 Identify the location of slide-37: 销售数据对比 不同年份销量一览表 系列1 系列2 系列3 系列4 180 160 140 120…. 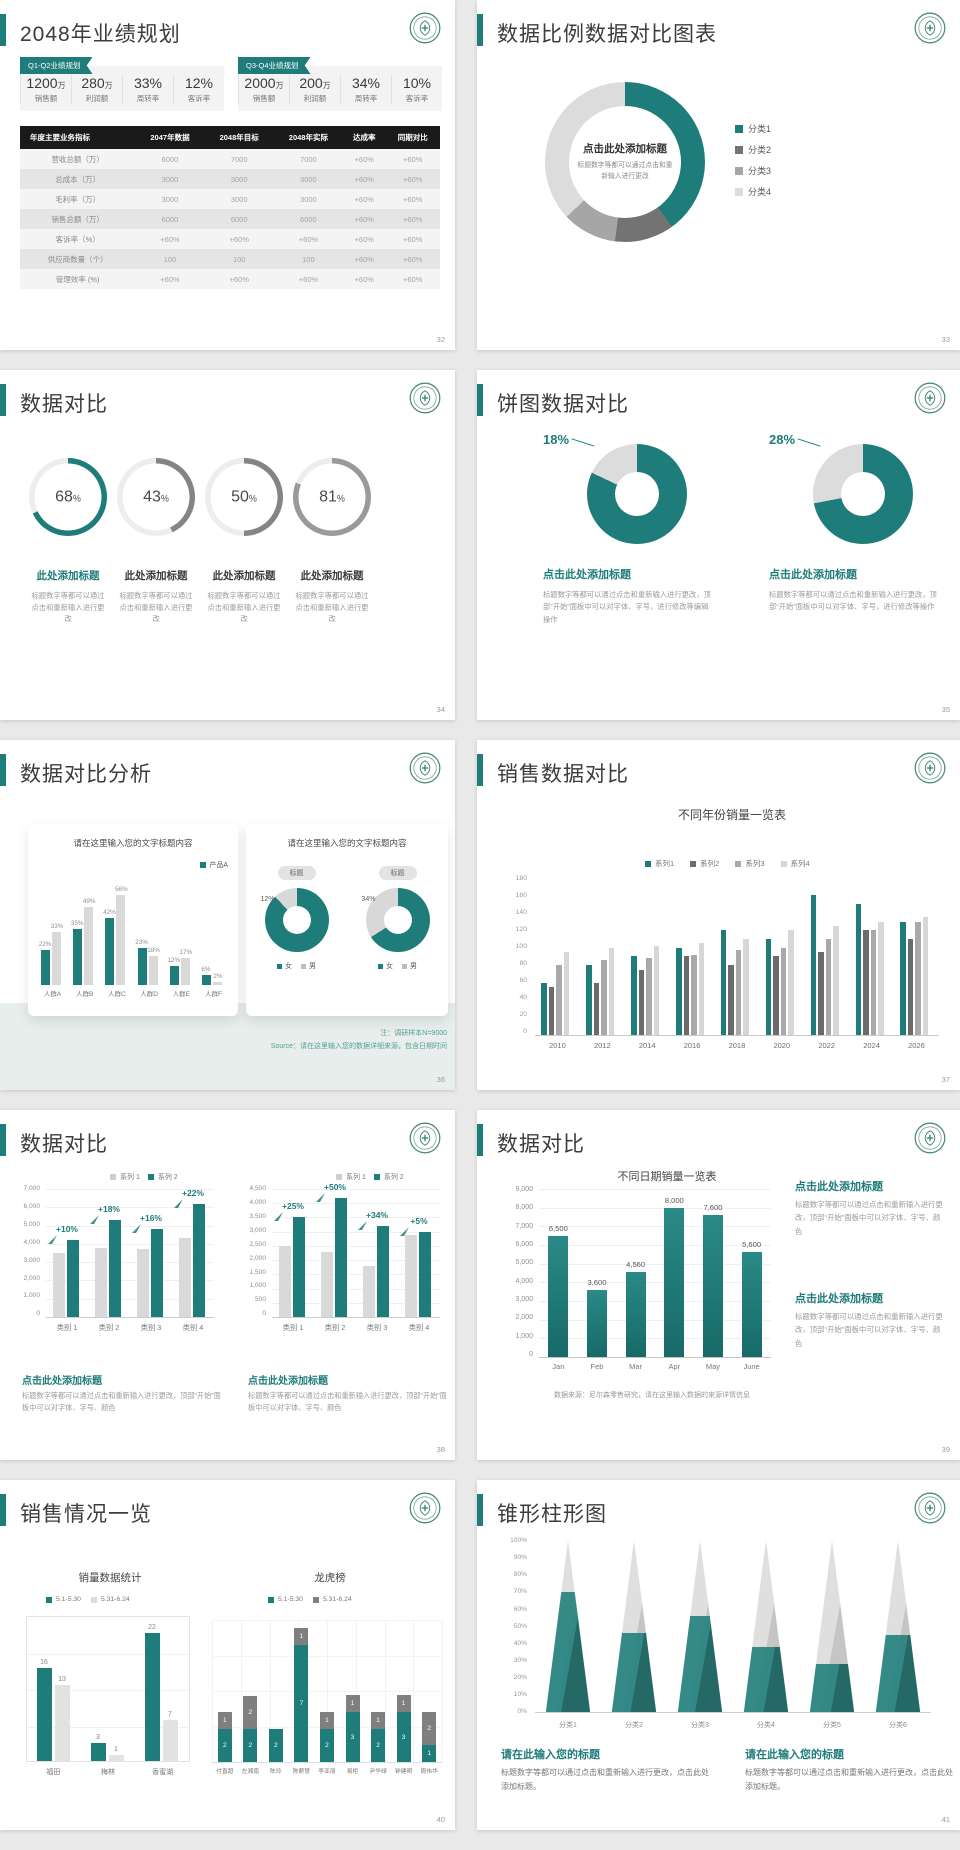
(718, 915).